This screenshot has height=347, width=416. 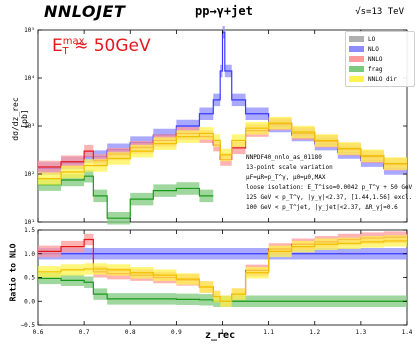 What do you see at coordinates (28, 325) in the screenshot?
I see `ratio-y-tick-label: −0.5` at bounding box center [28, 325].